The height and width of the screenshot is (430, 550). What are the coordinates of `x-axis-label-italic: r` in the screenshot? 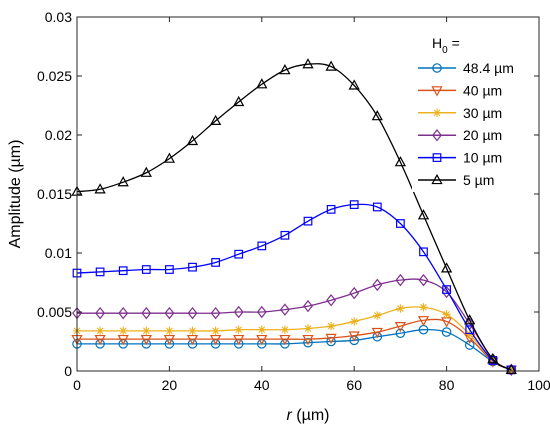 It's located at (290, 415).